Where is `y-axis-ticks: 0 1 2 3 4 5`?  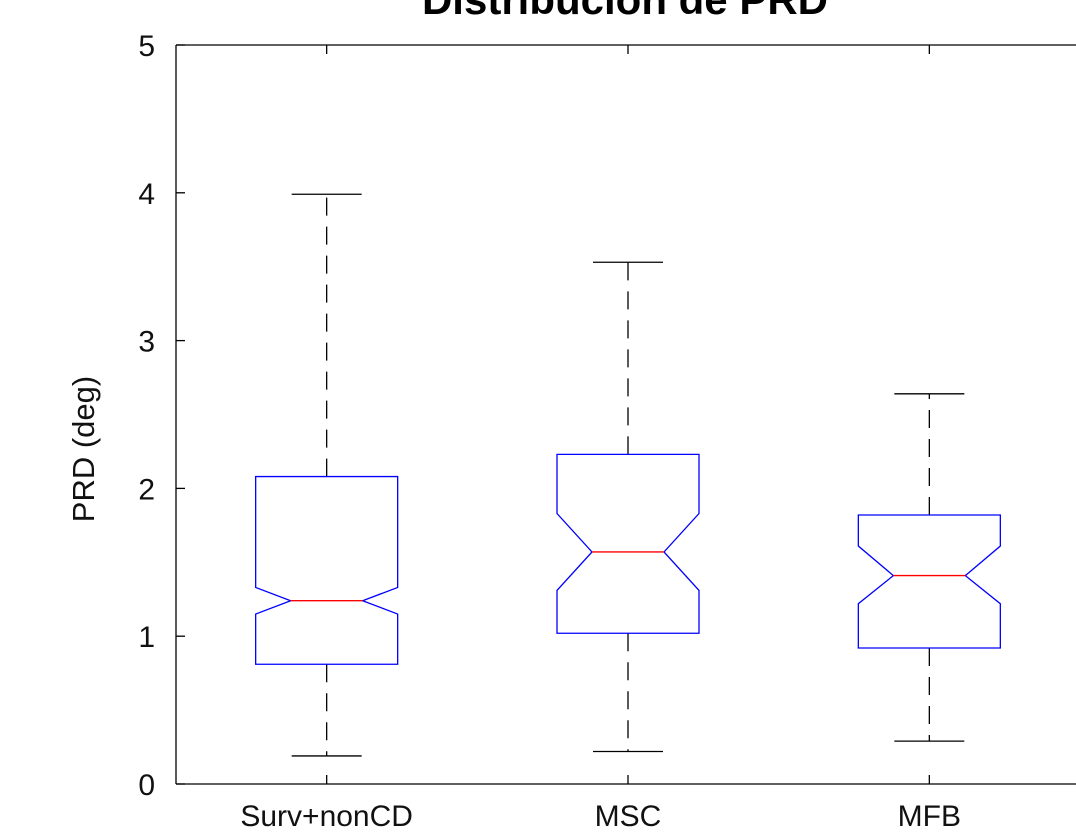 y-axis-ticks: 0 1 2 3 4 5 is located at coordinates (161, 416).